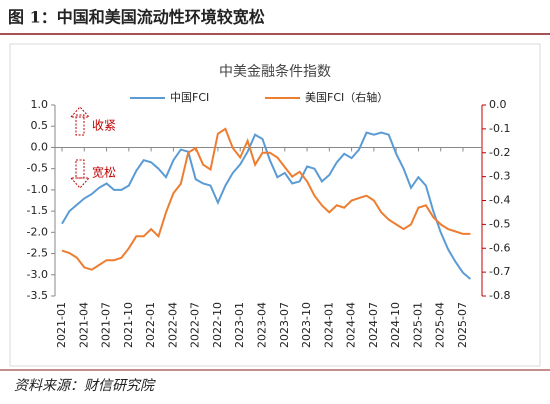 This screenshot has width=550, height=404. I want to click on y-tick-label: -2.0, so click(37, 231).